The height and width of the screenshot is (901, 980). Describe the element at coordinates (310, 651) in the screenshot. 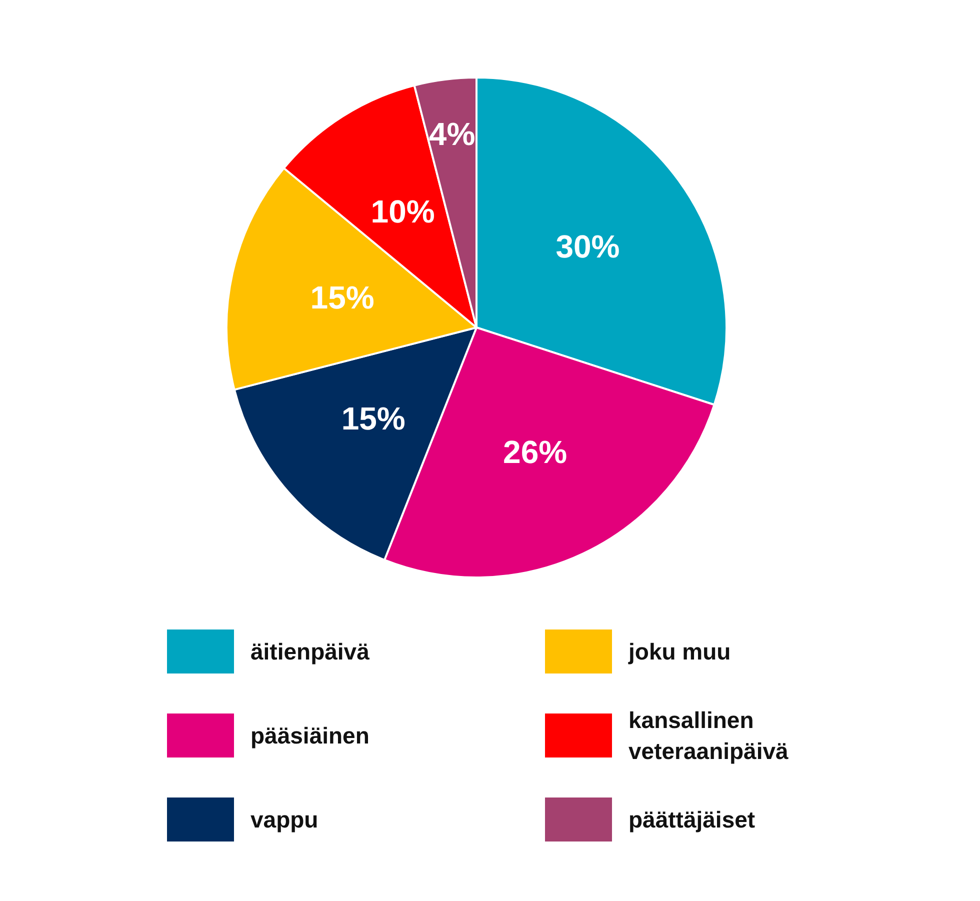

I see `legend-label: äitienpäivä` at that location.